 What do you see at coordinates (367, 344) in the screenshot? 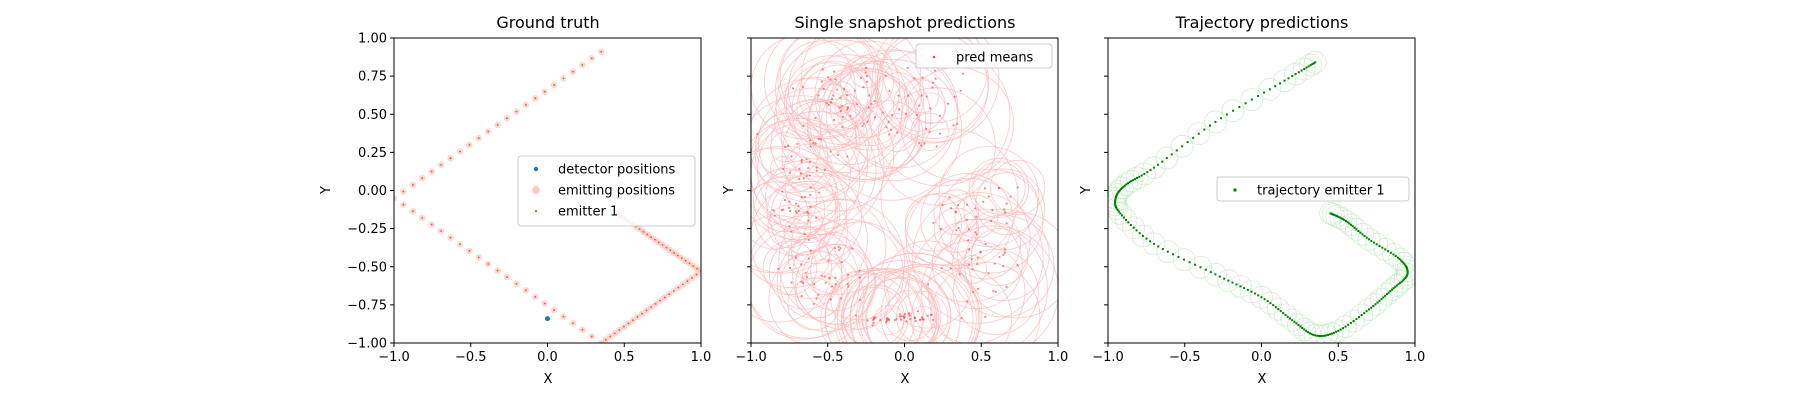
I see `y-tick-label: −1.00` at bounding box center [367, 344].